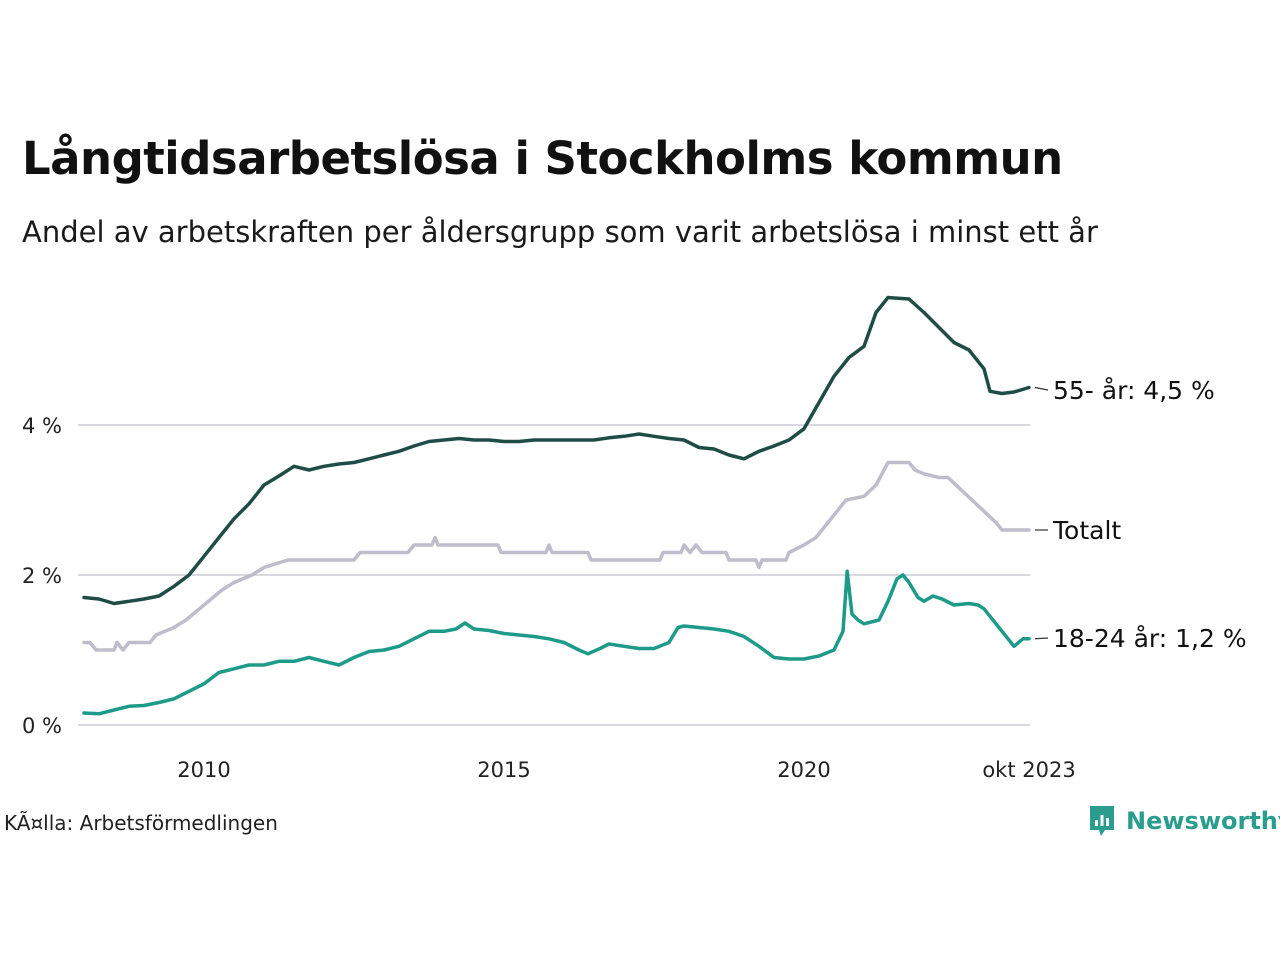 The width and height of the screenshot is (1280, 960). I want to click on source-note: KÃ¤lla: Arbetsförmedlingen, so click(141, 823).